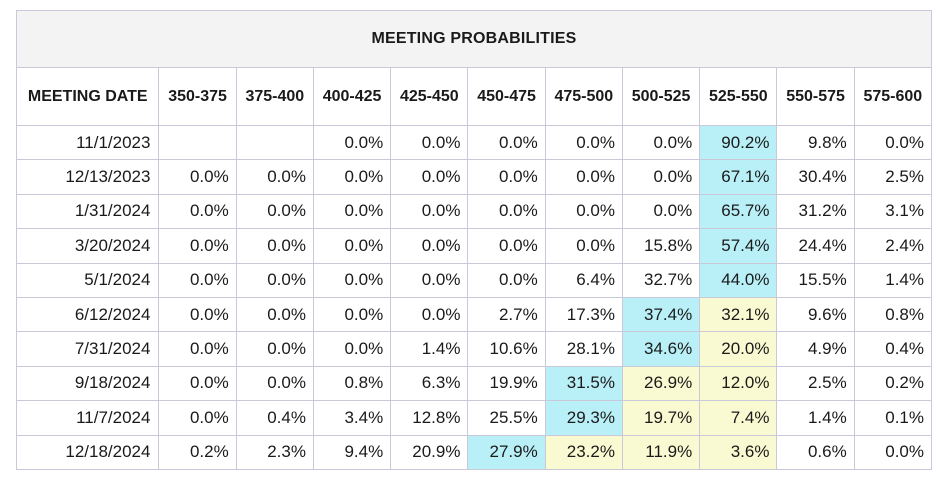 The height and width of the screenshot is (483, 941). Describe the element at coordinates (738, 96) in the screenshot. I see `column-header-525-550: 525-550` at that location.